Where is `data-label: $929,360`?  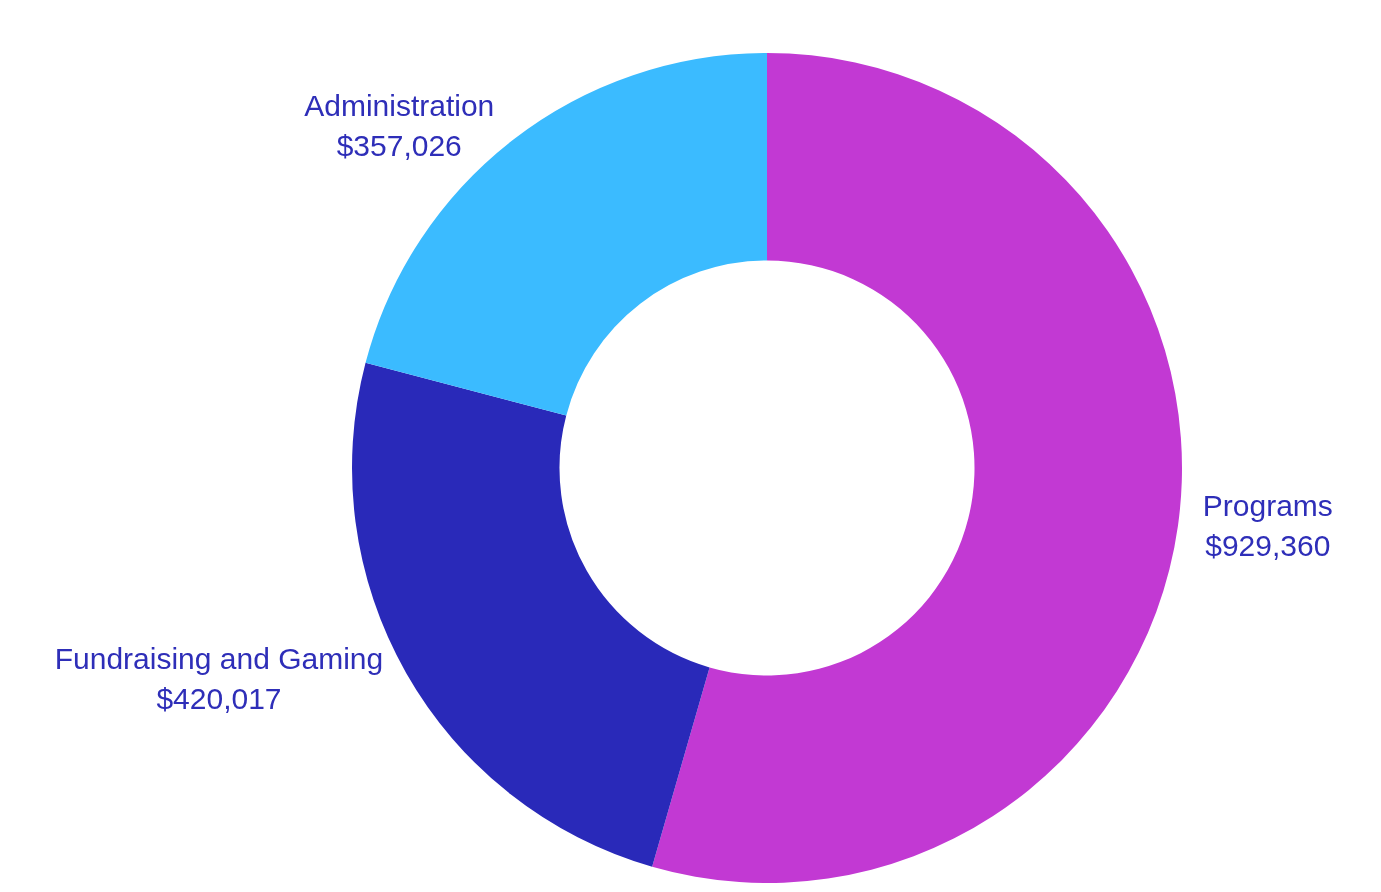 data-label: $929,360 is located at coordinates (1268, 546).